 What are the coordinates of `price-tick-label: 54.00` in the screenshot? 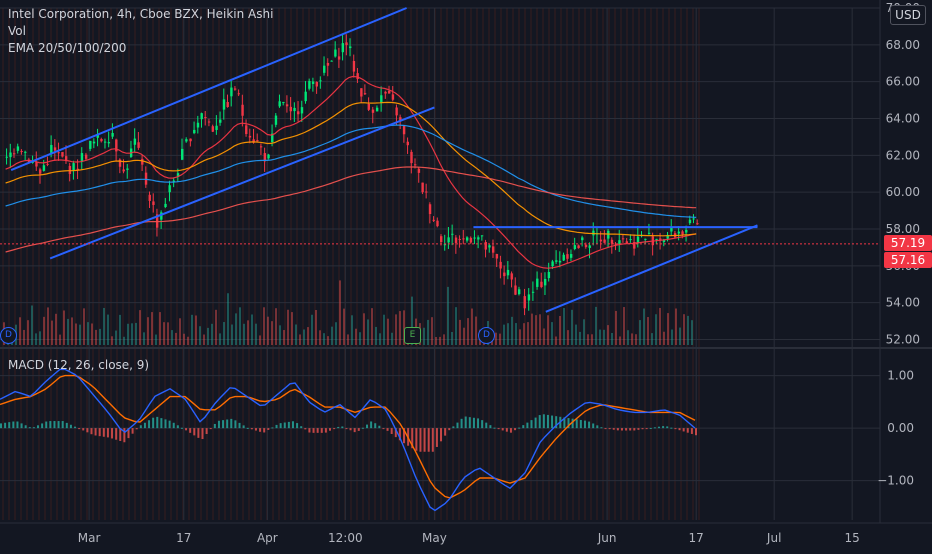 It's located at (903, 303).